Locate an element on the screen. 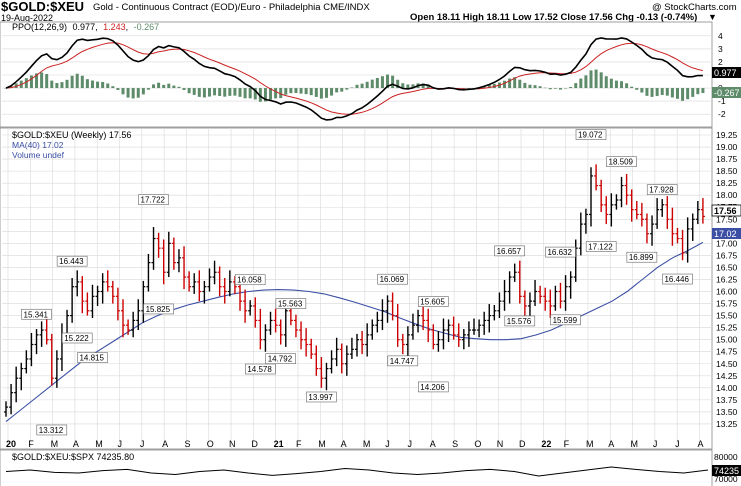 Image resolution: width=741 pixels, height=486 pixels. price-tick-label: 19.00 is located at coordinates (727, 147).